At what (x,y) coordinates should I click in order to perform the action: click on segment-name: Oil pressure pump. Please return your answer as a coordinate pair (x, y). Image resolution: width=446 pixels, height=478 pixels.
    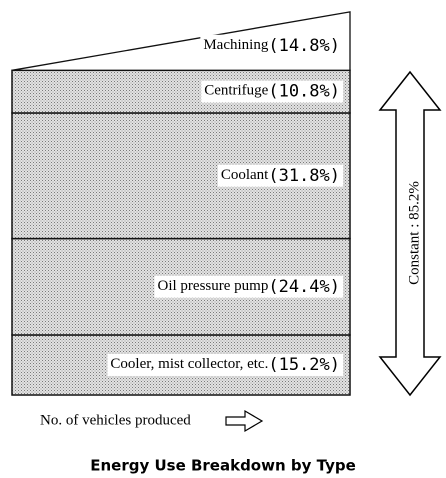
    Looking at the image, I should click on (213, 286).